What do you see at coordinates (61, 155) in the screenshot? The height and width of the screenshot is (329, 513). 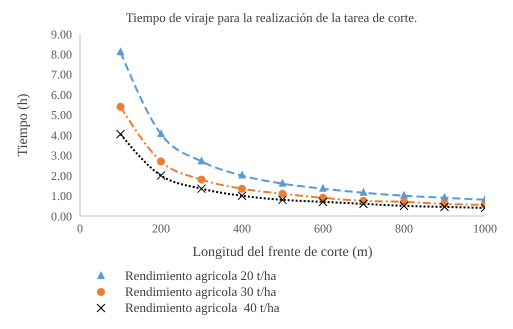 I see `y-tick-label: 3.00` at bounding box center [61, 155].